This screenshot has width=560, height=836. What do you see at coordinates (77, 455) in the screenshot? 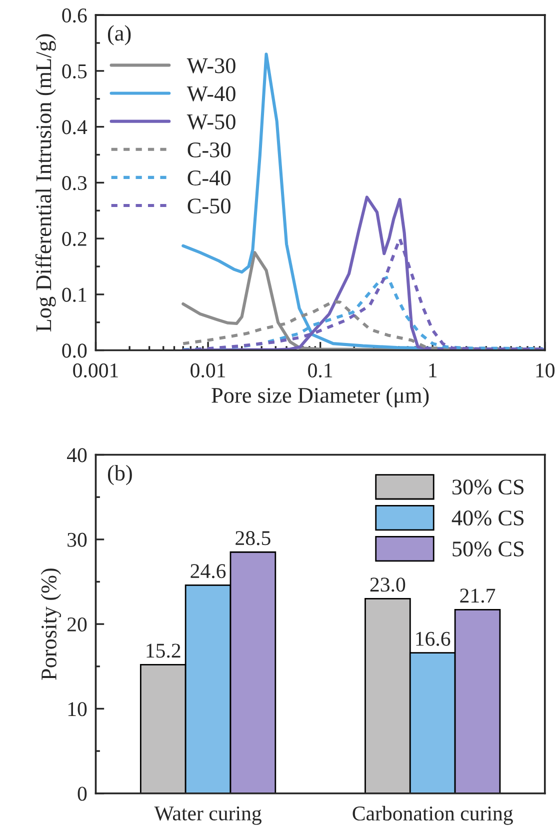
I see `y-tick-label: 40` at bounding box center [77, 455].